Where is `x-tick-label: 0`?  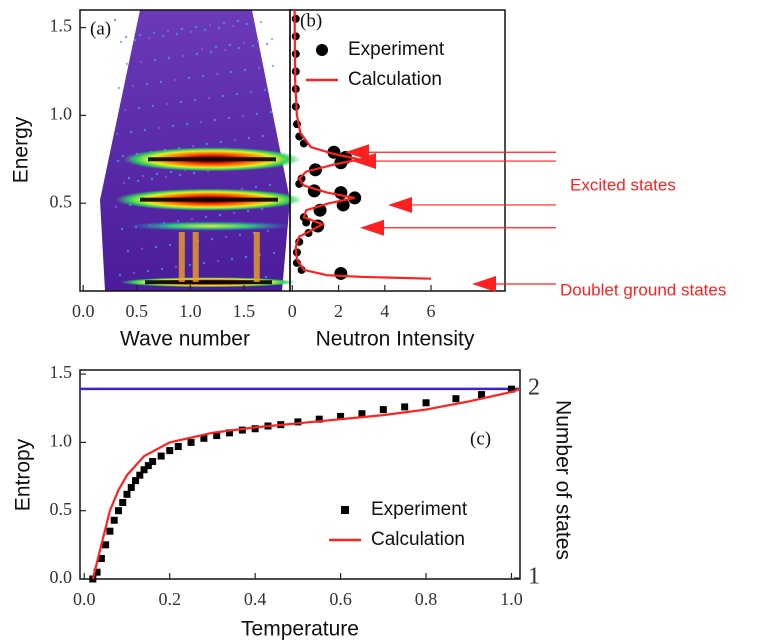 x-tick-label: 0 is located at coordinates (292, 311).